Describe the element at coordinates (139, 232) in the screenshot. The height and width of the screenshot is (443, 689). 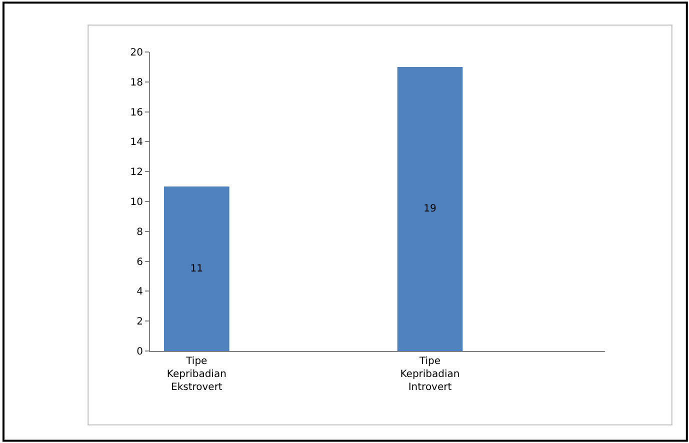
I see `y-tick-label: 8` at that location.